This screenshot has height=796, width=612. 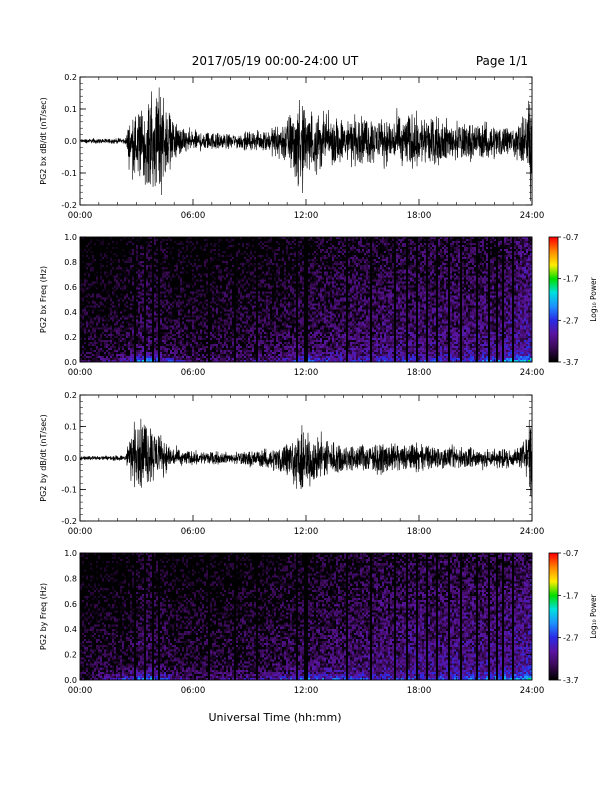 What do you see at coordinates (43, 457) in the screenshot?
I see `y-axis-title: PG2 by dB/dt (nT/sec)` at bounding box center [43, 457].